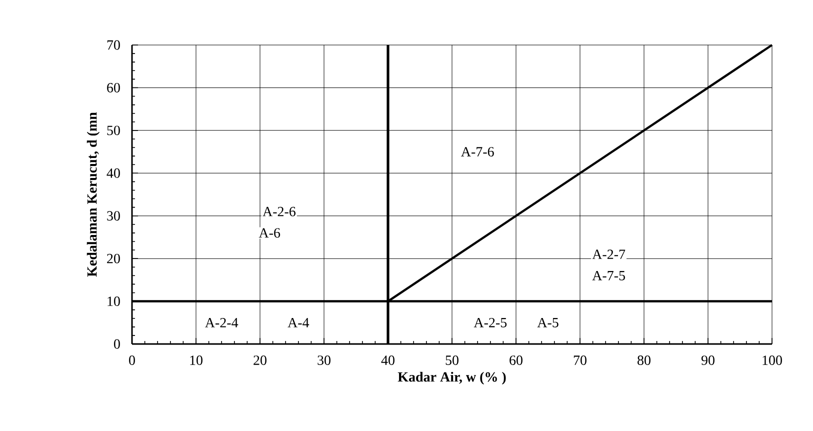 The width and height of the screenshot is (813, 431). What do you see at coordinates (114, 301) in the screenshot?
I see `y-tick-label: 10` at bounding box center [114, 301].